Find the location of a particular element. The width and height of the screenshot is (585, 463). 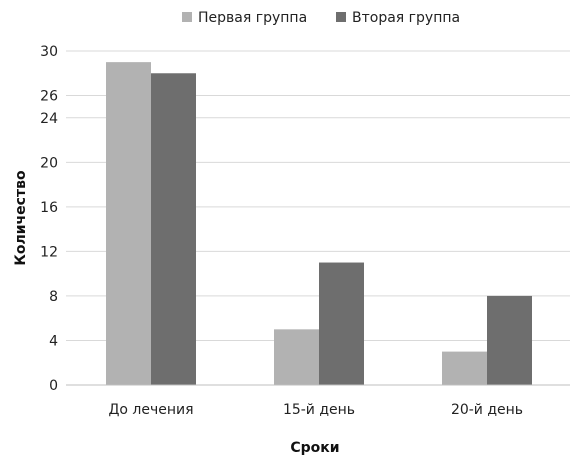

x-category-labels: До лечения 15-й день 20-й день is located at coordinates (315, 410).